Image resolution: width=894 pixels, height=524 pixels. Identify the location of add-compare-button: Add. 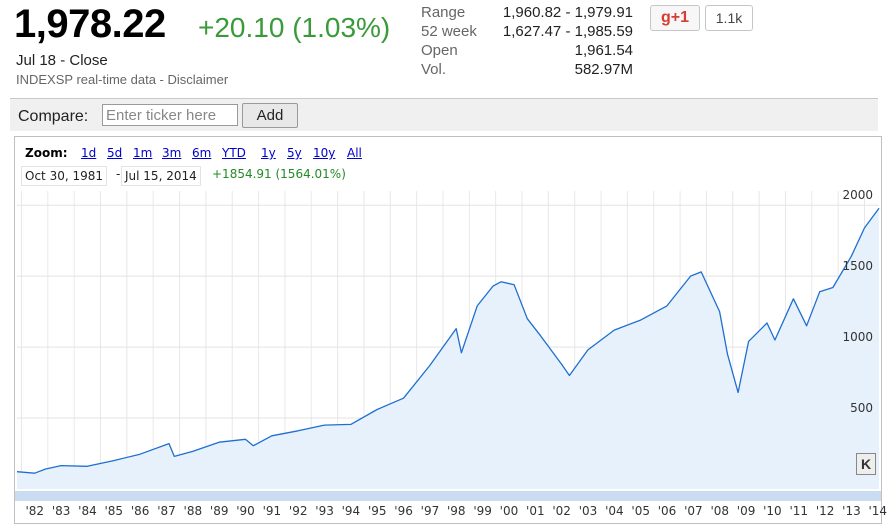
(270, 115).